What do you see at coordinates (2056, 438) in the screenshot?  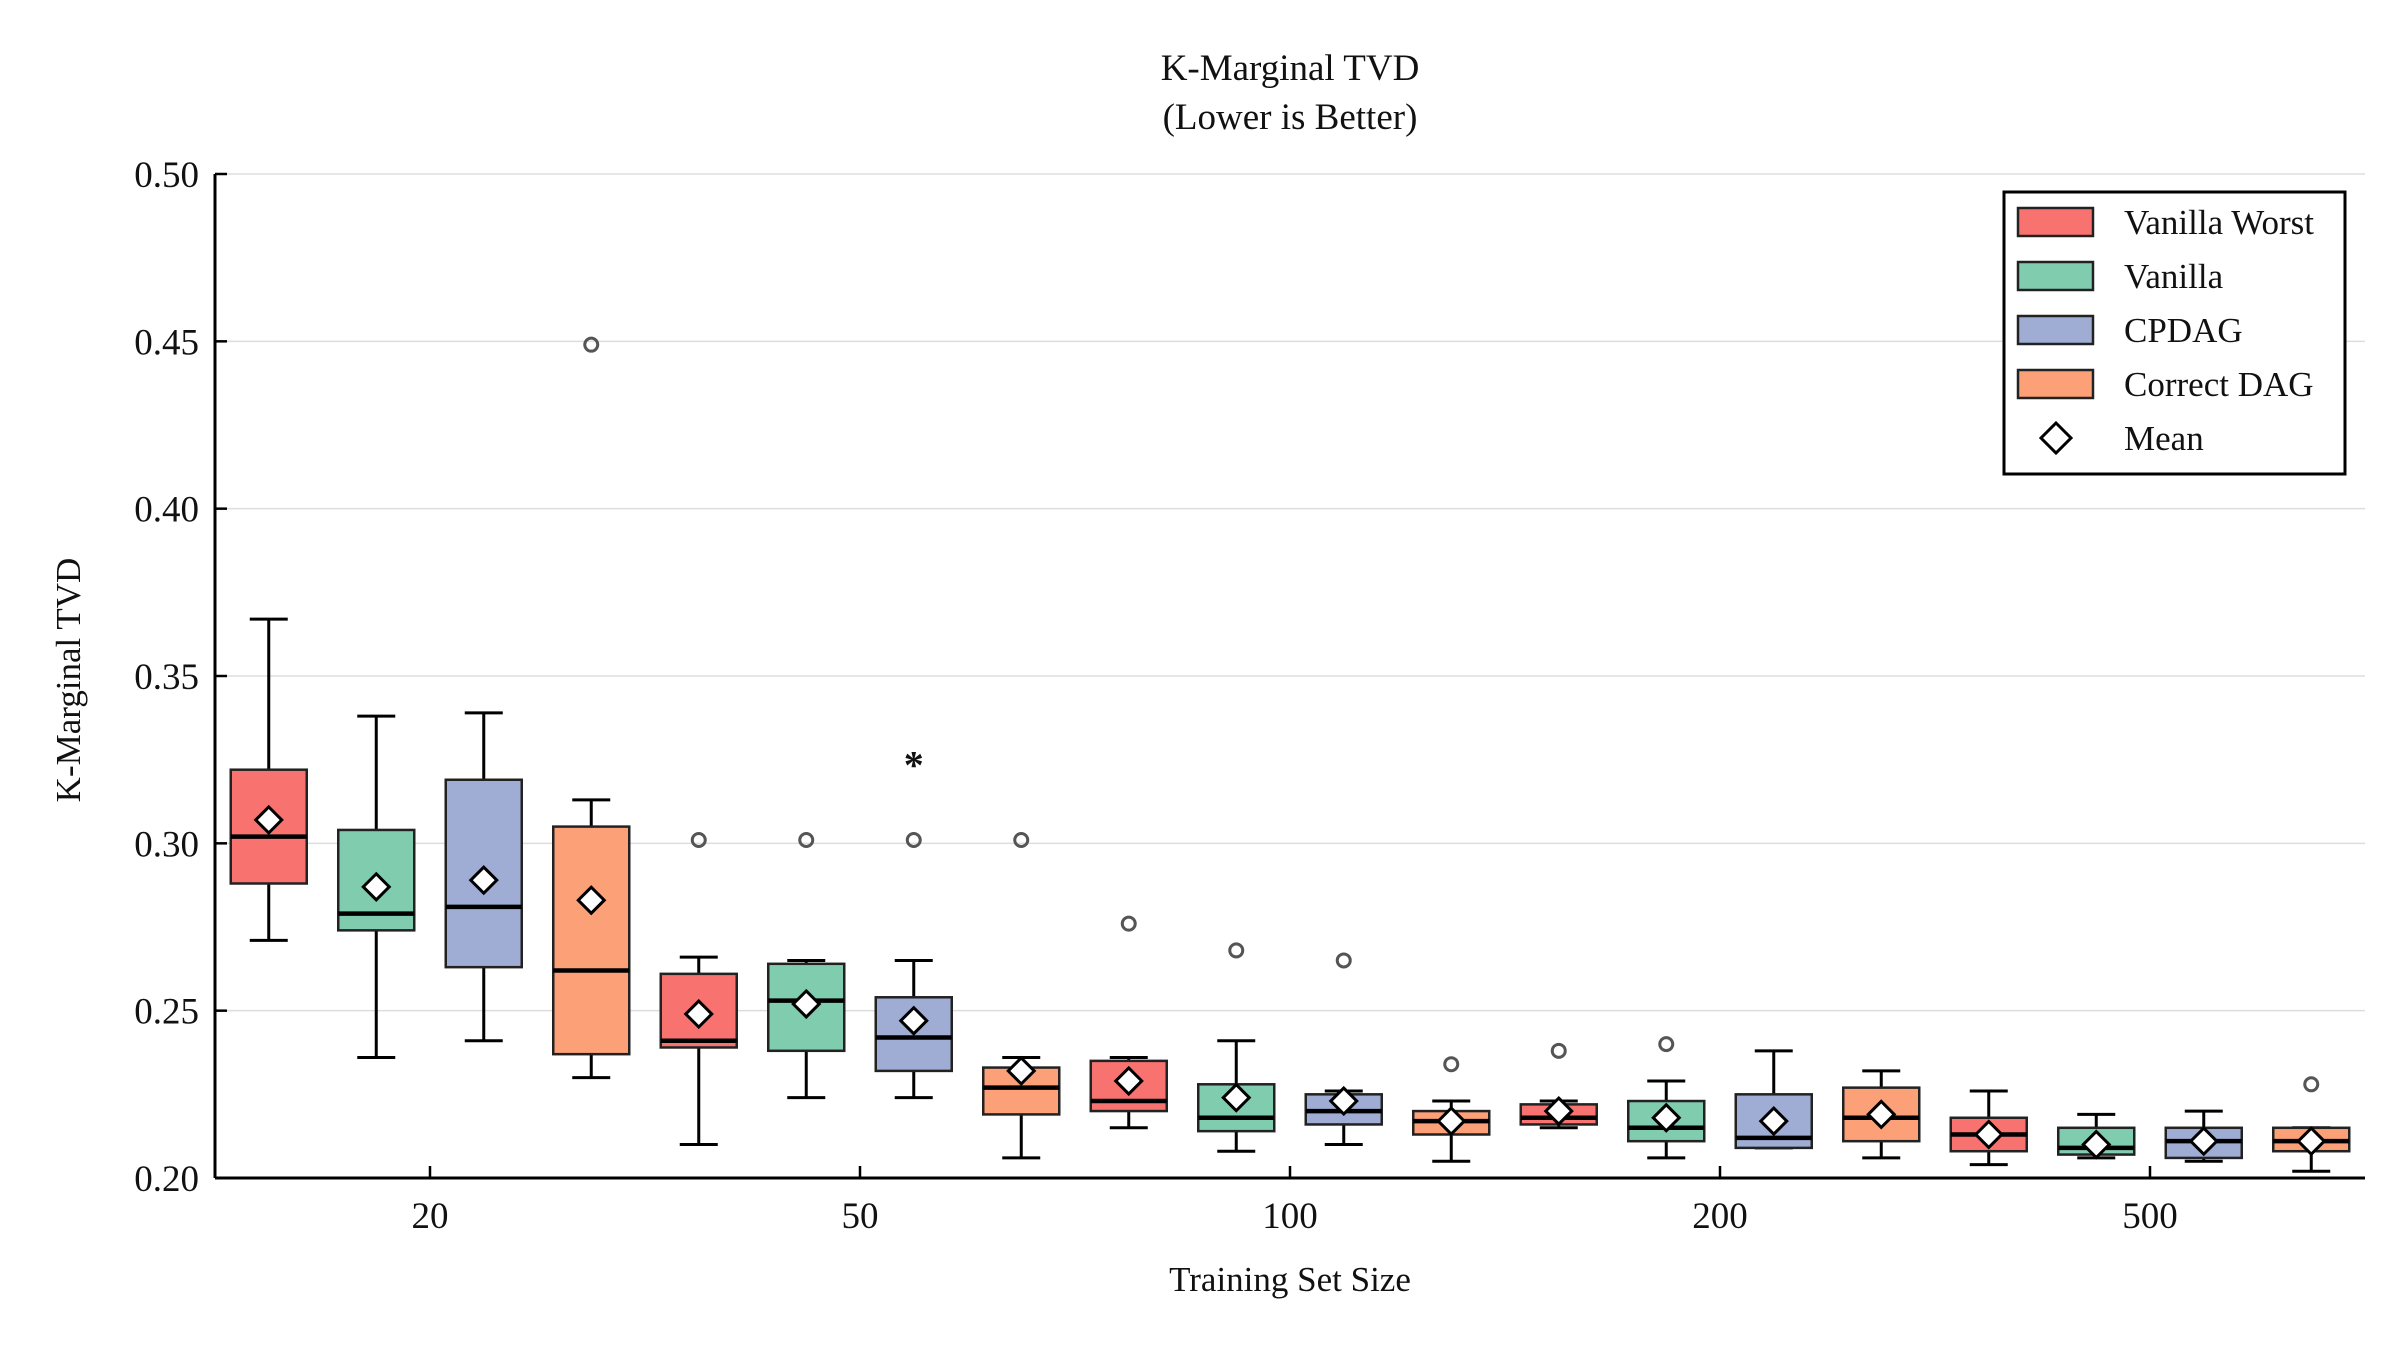 I see `legend-mean-marker` at bounding box center [2056, 438].